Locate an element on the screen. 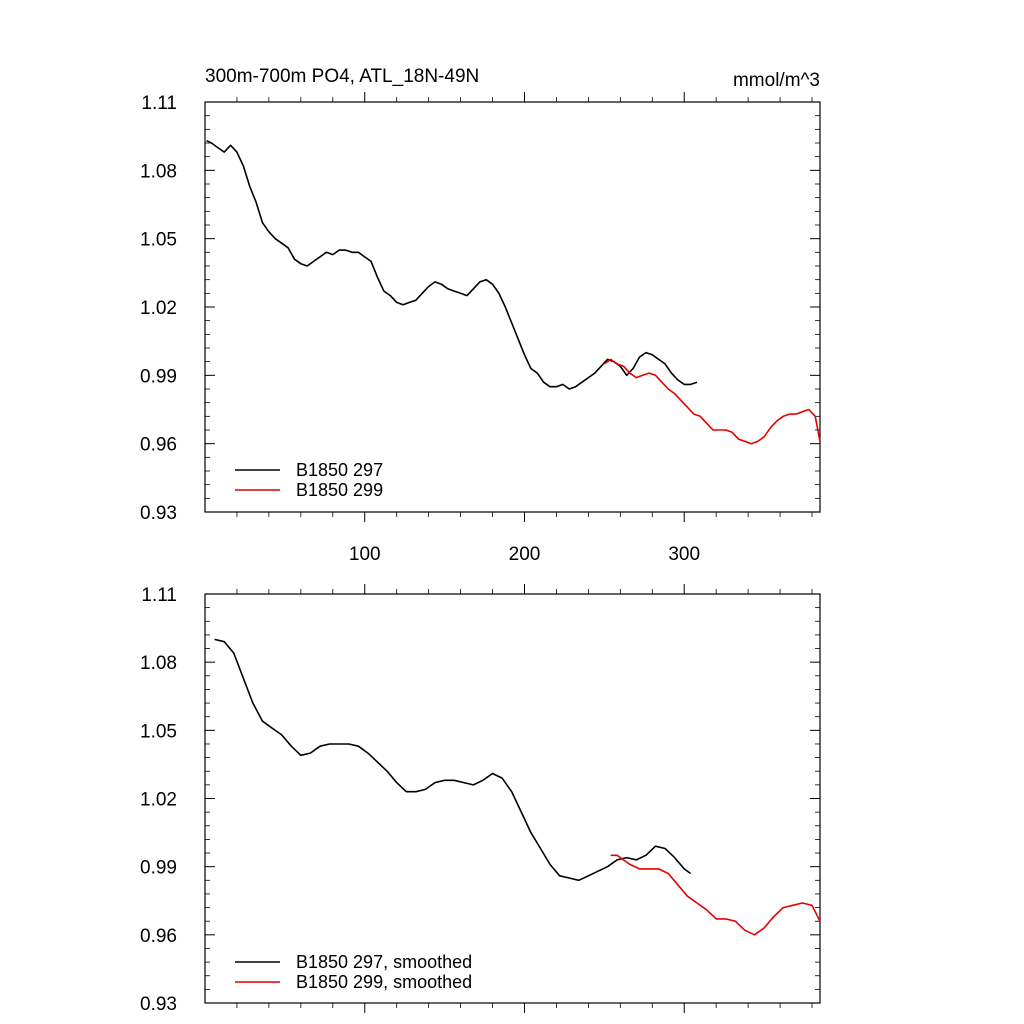 The width and height of the screenshot is (1024, 1024). x-tick-label: 200 is located at coordinates (525, 554).